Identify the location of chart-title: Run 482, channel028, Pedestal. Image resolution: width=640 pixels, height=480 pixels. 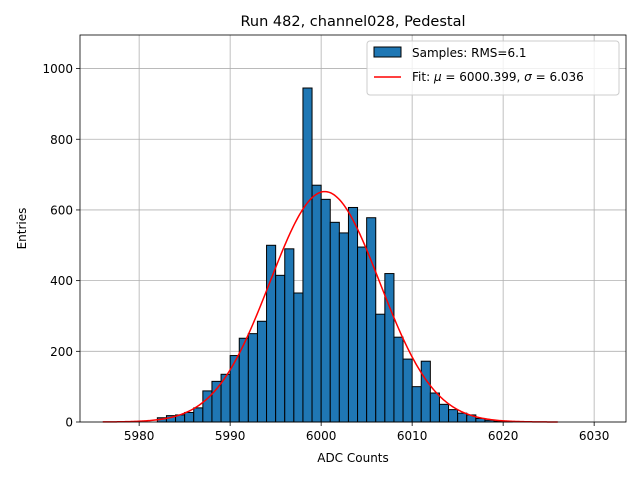
(352, 22).